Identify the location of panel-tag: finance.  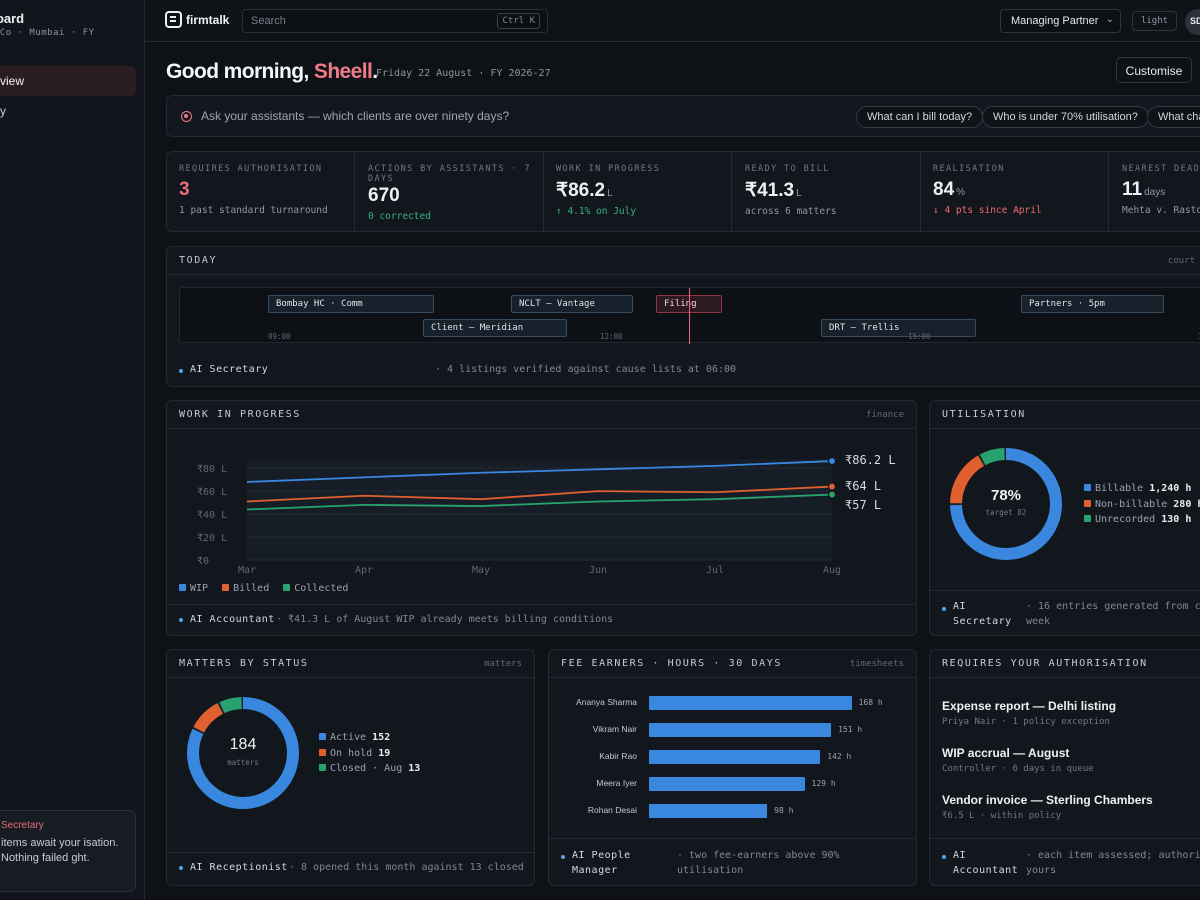
(885, 415).